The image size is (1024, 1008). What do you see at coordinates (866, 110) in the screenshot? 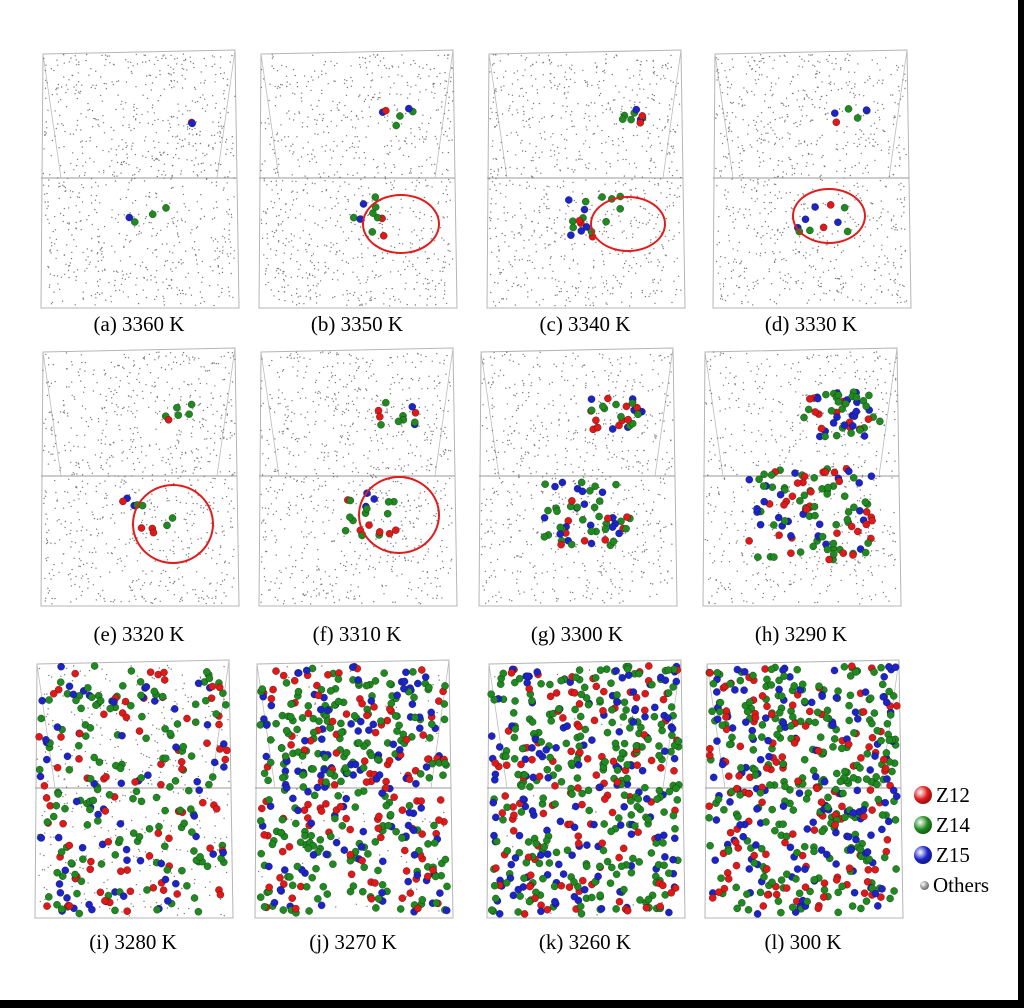
I see `z15-atom` at bounding box center [866, 110].